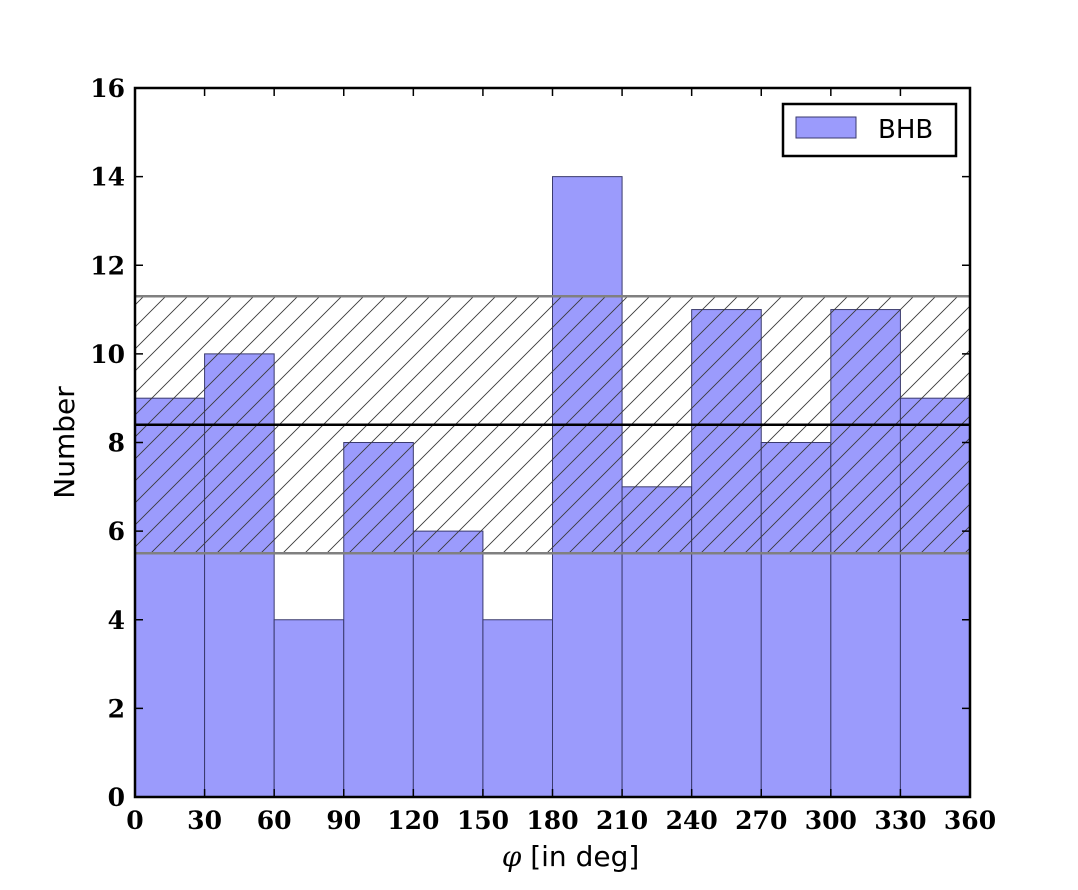 This screenshot has width=1078, height=890. What do you see at coordinates (970, 820) in the screenshot?
I see `x-tick-label: 360` at bounding box center [970, 820].